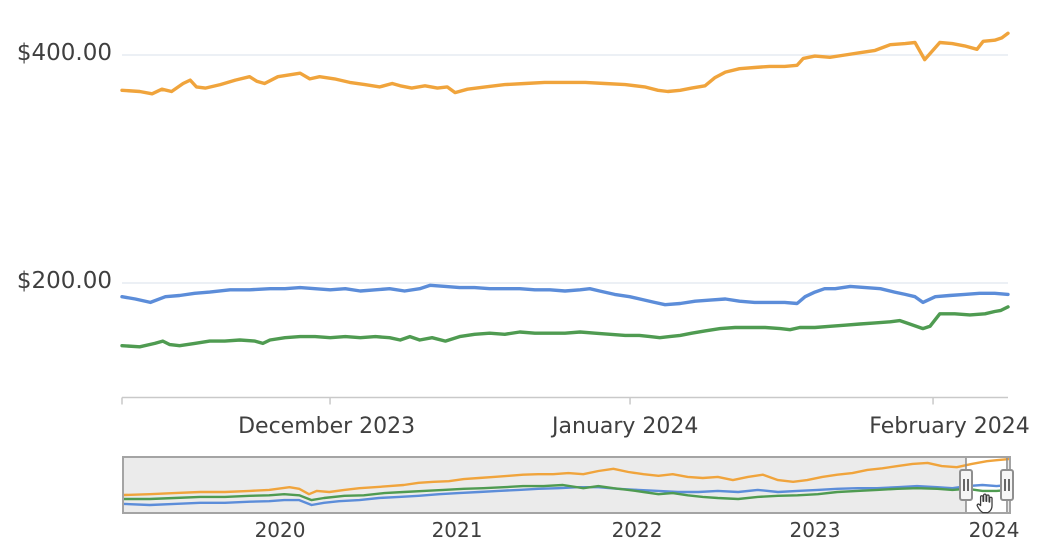 The height and width of the screenshot is (552, 1053). I want to click on navigator-year-label-2024: 2024, so click(994, 530).